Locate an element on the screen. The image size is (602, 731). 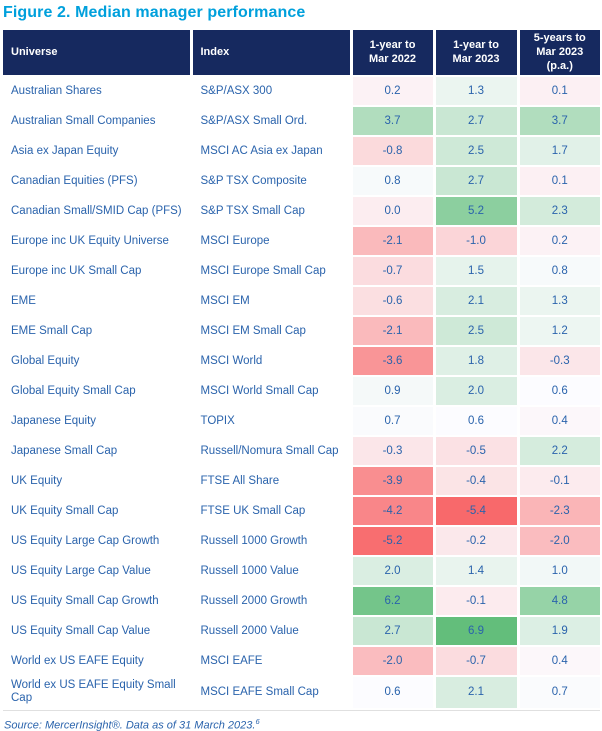
universe-cell: US Equity Small Cap Value is located at coordinates (98, 632).